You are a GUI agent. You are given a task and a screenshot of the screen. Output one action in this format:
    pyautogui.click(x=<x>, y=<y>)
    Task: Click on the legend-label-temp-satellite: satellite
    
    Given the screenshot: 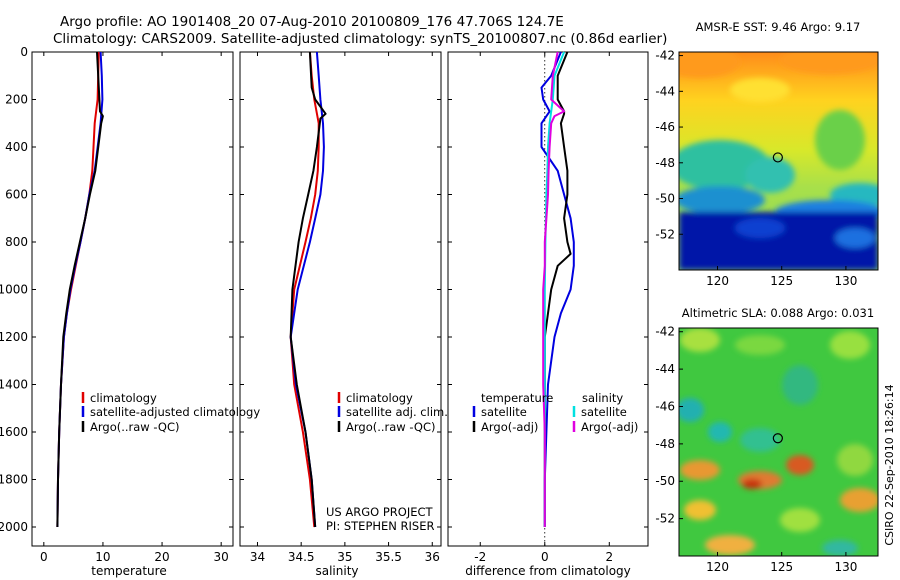 What is the action you would take?
    pyautogui.click(x=504, y=412)
    